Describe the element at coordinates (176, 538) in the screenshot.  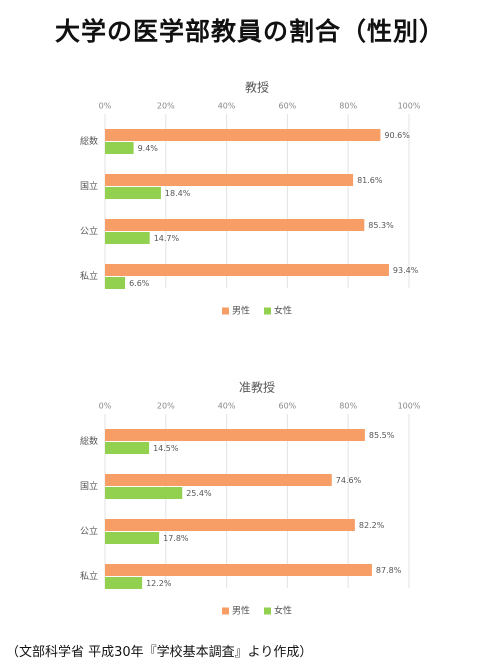
I see `data-label: 17.8%` at that location.